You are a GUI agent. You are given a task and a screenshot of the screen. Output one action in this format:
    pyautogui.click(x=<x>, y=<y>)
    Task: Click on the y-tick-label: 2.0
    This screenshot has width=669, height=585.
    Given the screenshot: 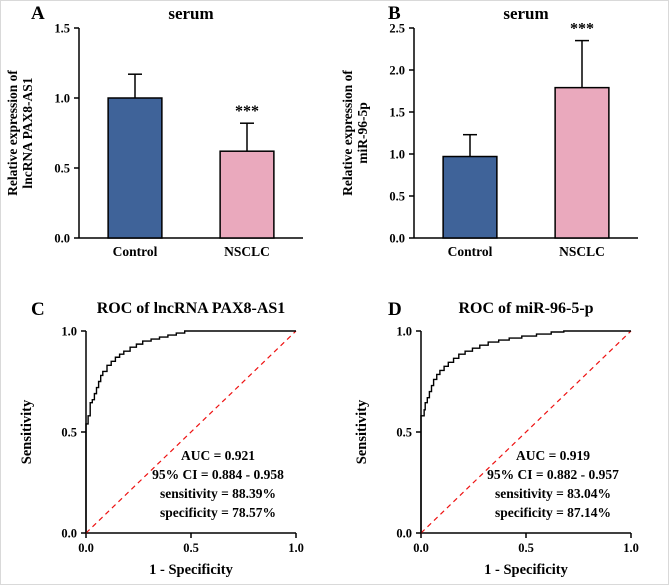 What is the action you would take?
    pyautogui.click(x=397, y=71)
    